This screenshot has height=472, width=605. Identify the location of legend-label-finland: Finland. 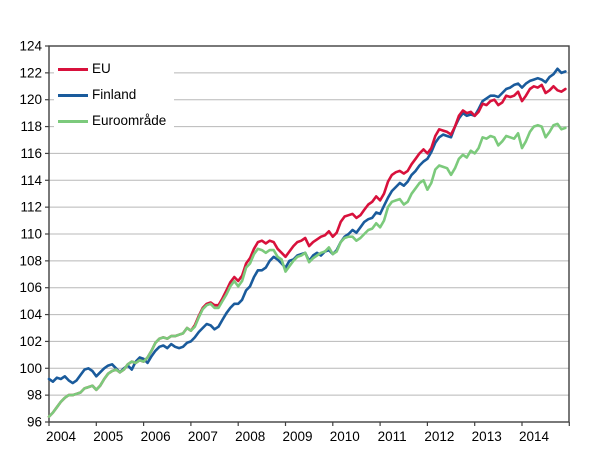
(114, 95).